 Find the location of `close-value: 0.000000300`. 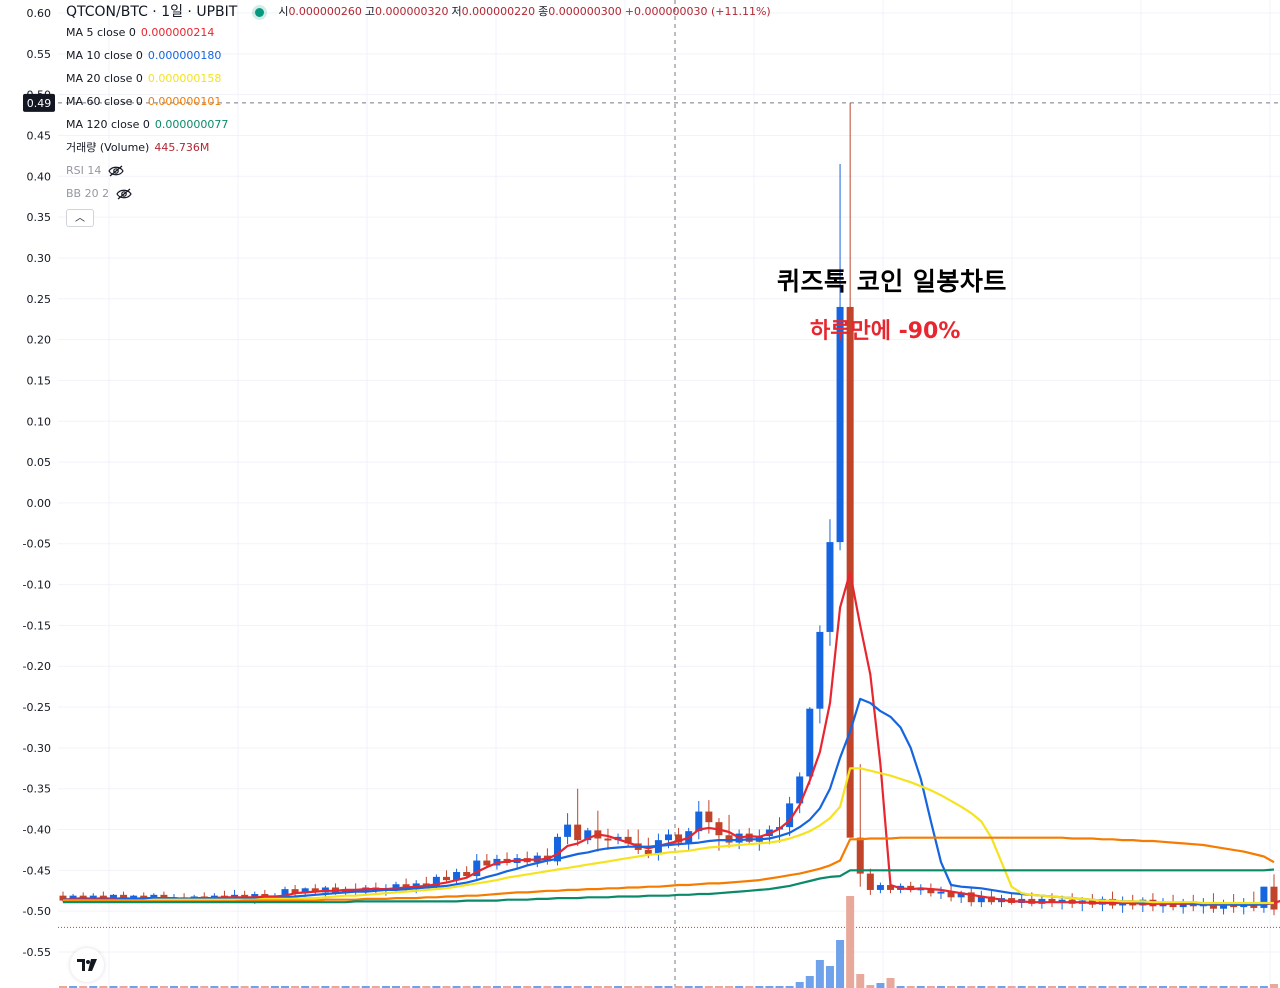

close-value: 0.000000300 is located at coordinates (585, 11).